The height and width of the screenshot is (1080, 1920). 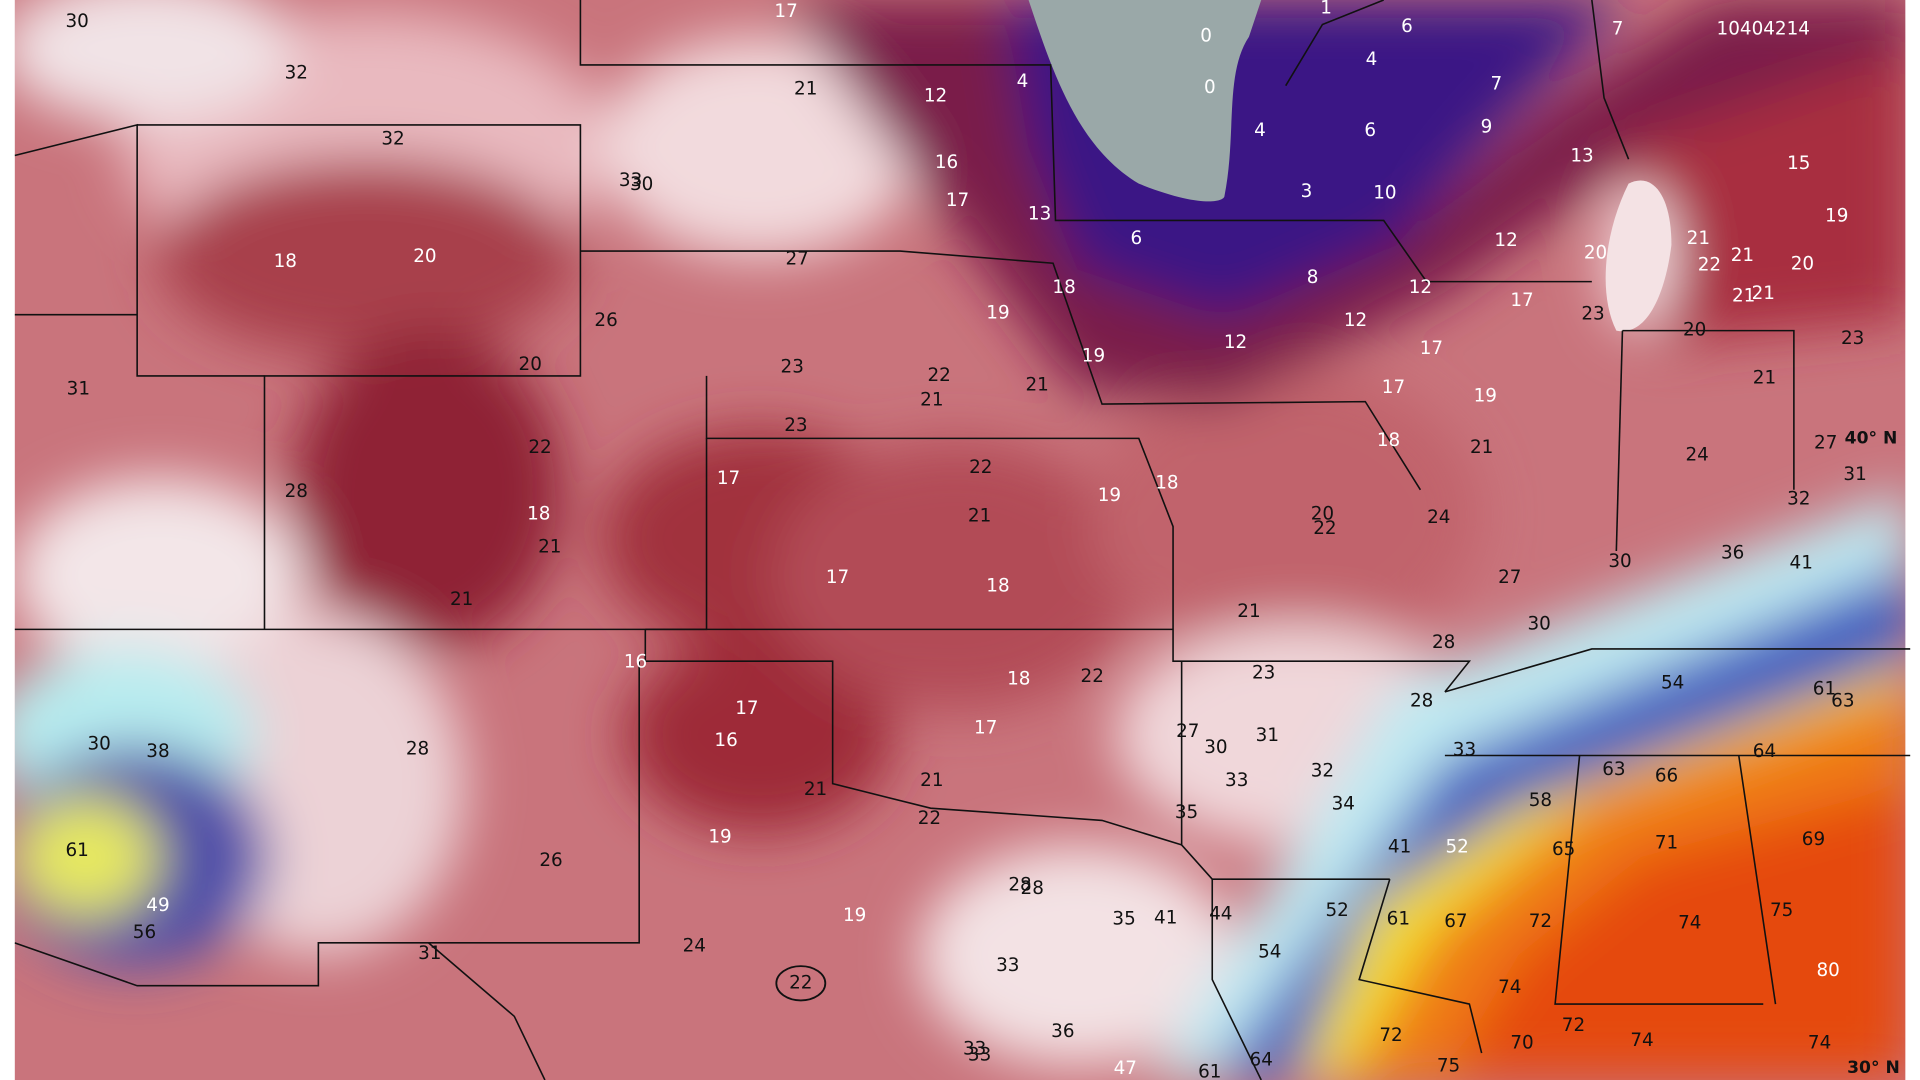 I want to click on temperature-label: 4, so click(x=1260, y=130).